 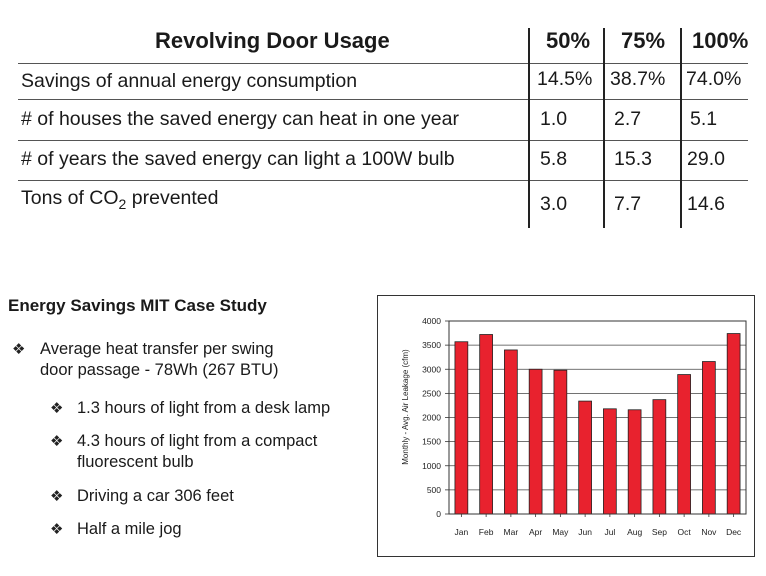 I want to click on table-row-label-text: Tons of CO, so click(x=70, y=198).